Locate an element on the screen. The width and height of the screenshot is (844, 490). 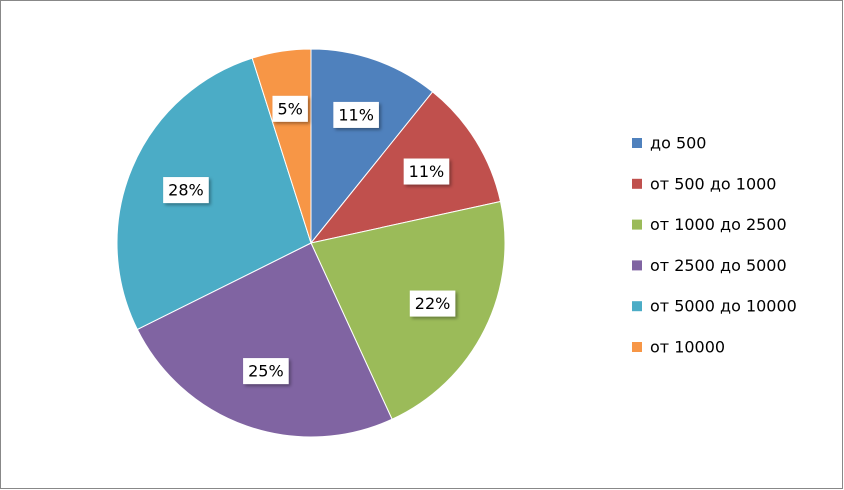
legend-label: от 1000 до 2500 is located at coordinates (718, 224).